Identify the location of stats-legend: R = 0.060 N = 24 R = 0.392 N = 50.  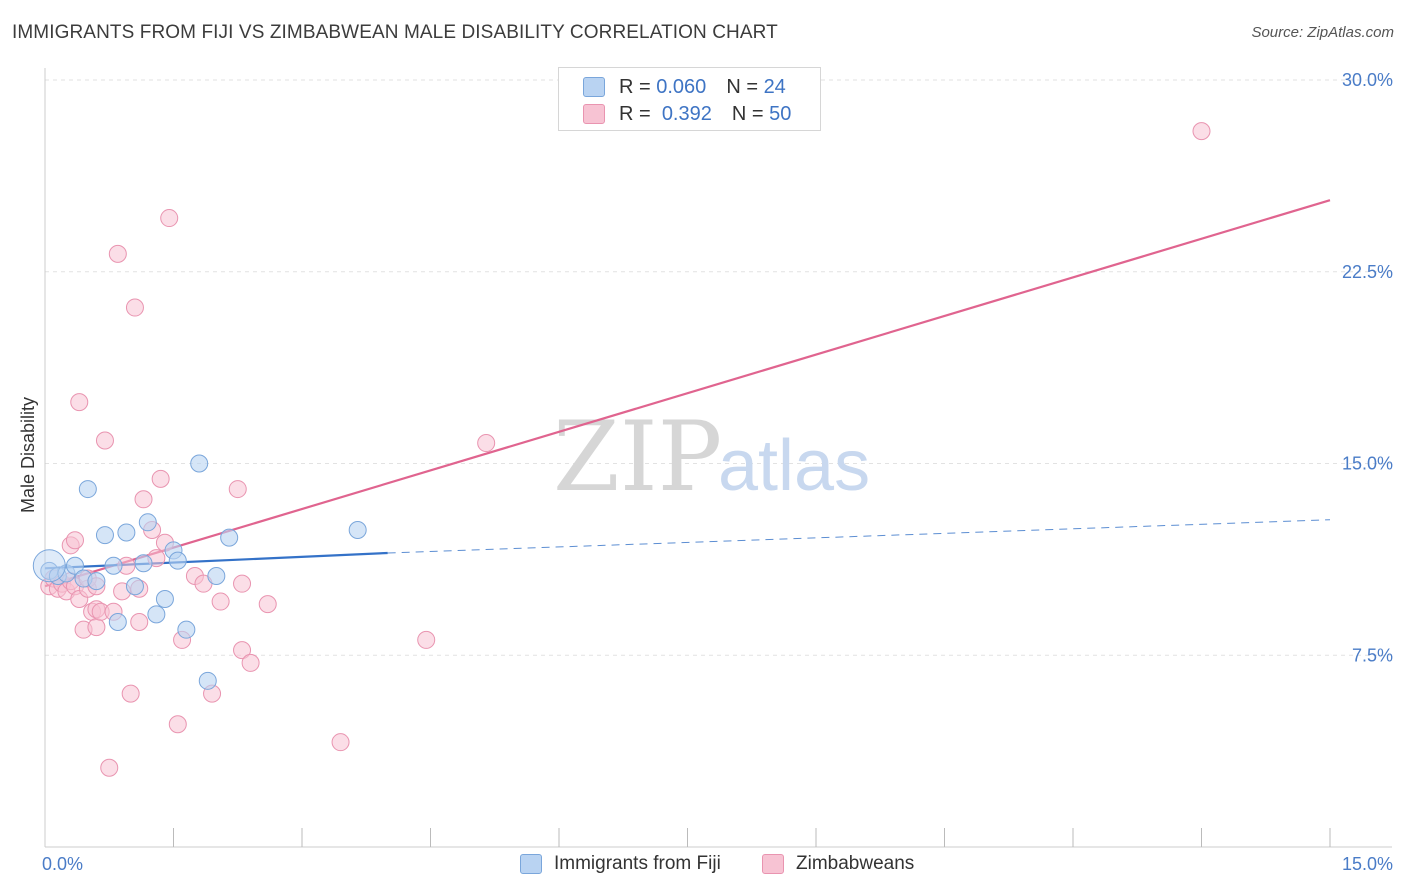
(689, 99).